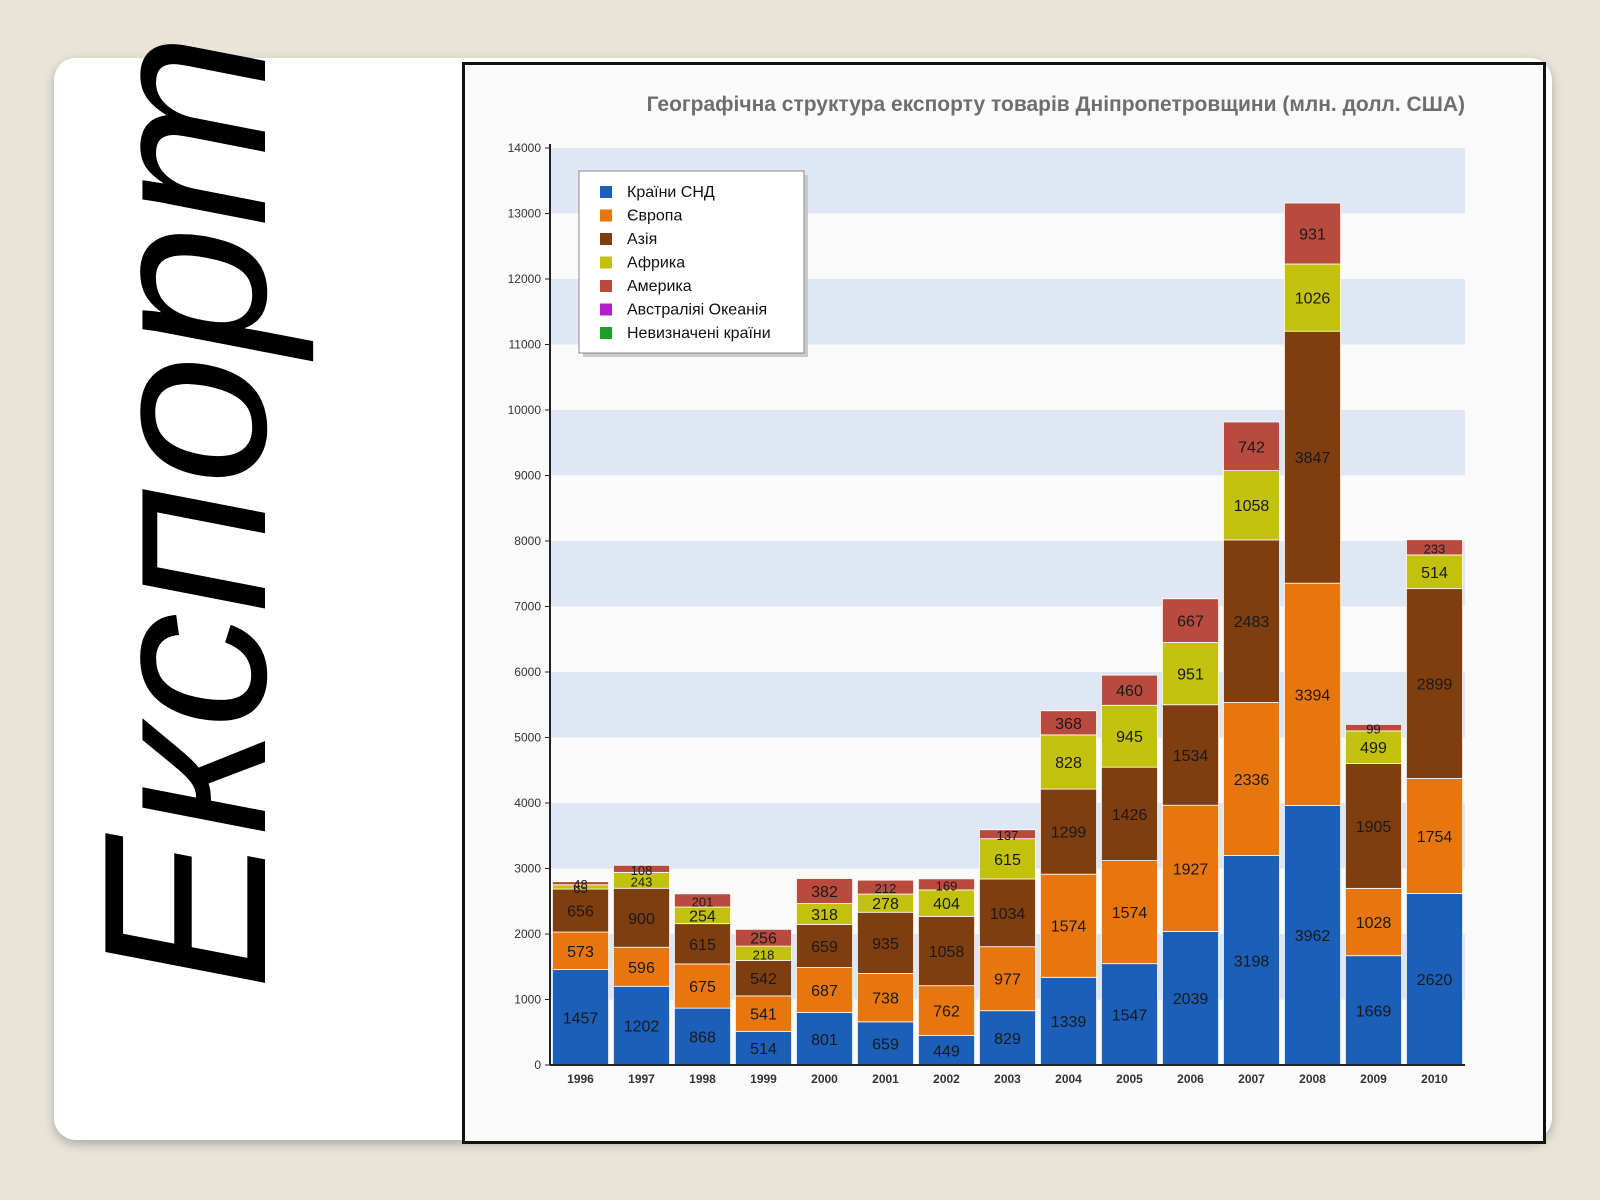  What do you see at coordinates (702, 945) in the screenshot?
I see `bar-value-label: 615` at bounding box center [702, 945].